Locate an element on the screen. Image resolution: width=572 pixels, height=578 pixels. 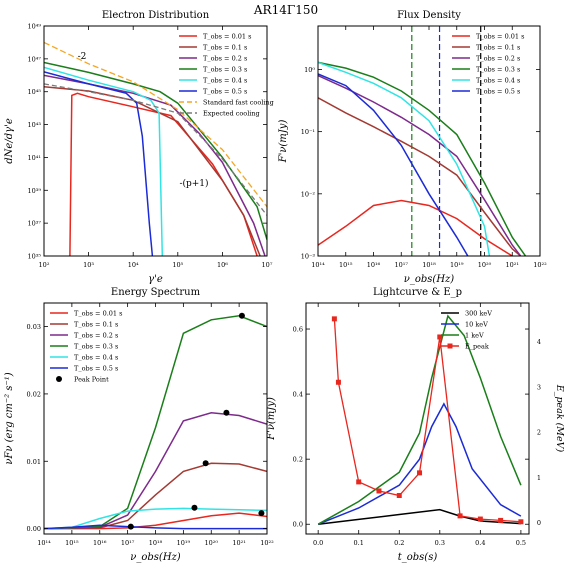
legend-label: 10 keV is located at coordinates (476, 325).